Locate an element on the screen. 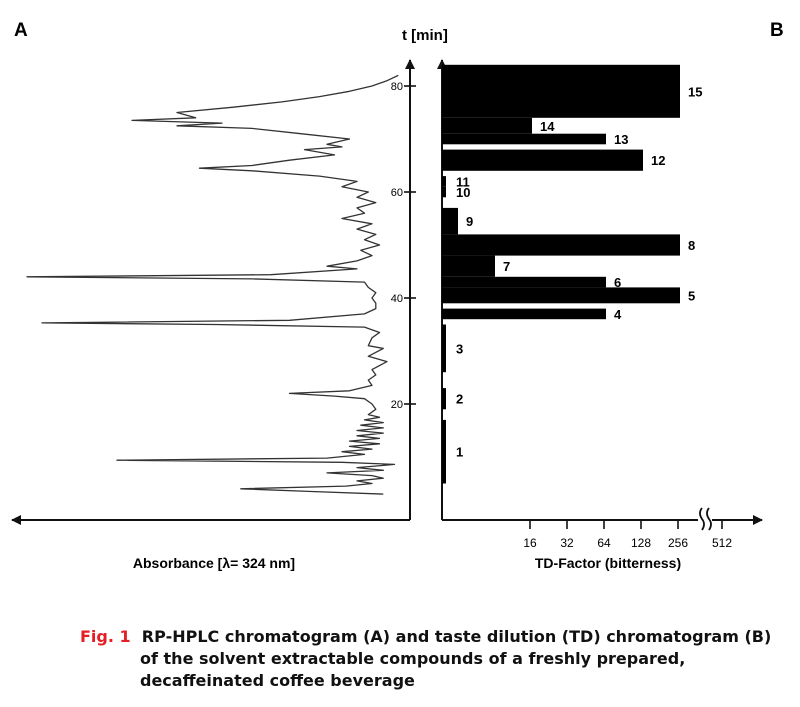  td-tick-label: 256 is located at coordinates (678, 543).